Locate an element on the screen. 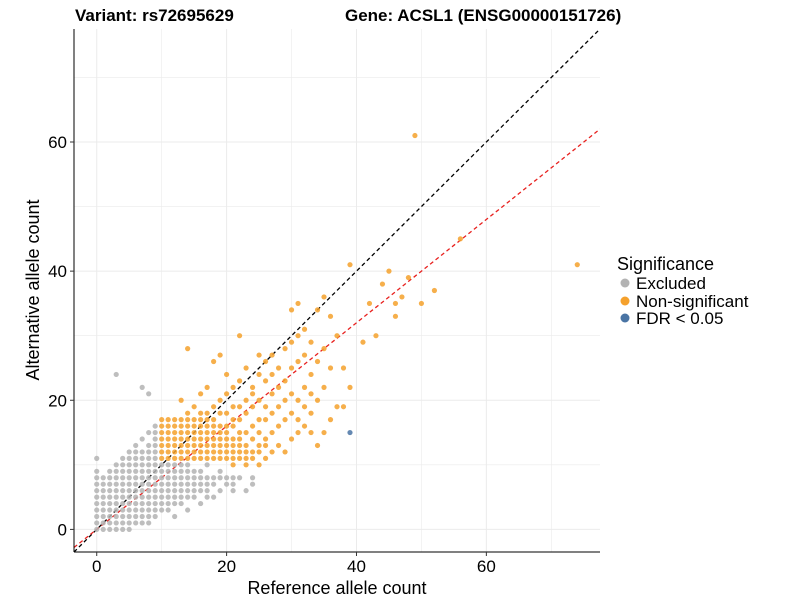  legend-label-fdr: FDR < 0.05 is located at coordinates (679, 318).